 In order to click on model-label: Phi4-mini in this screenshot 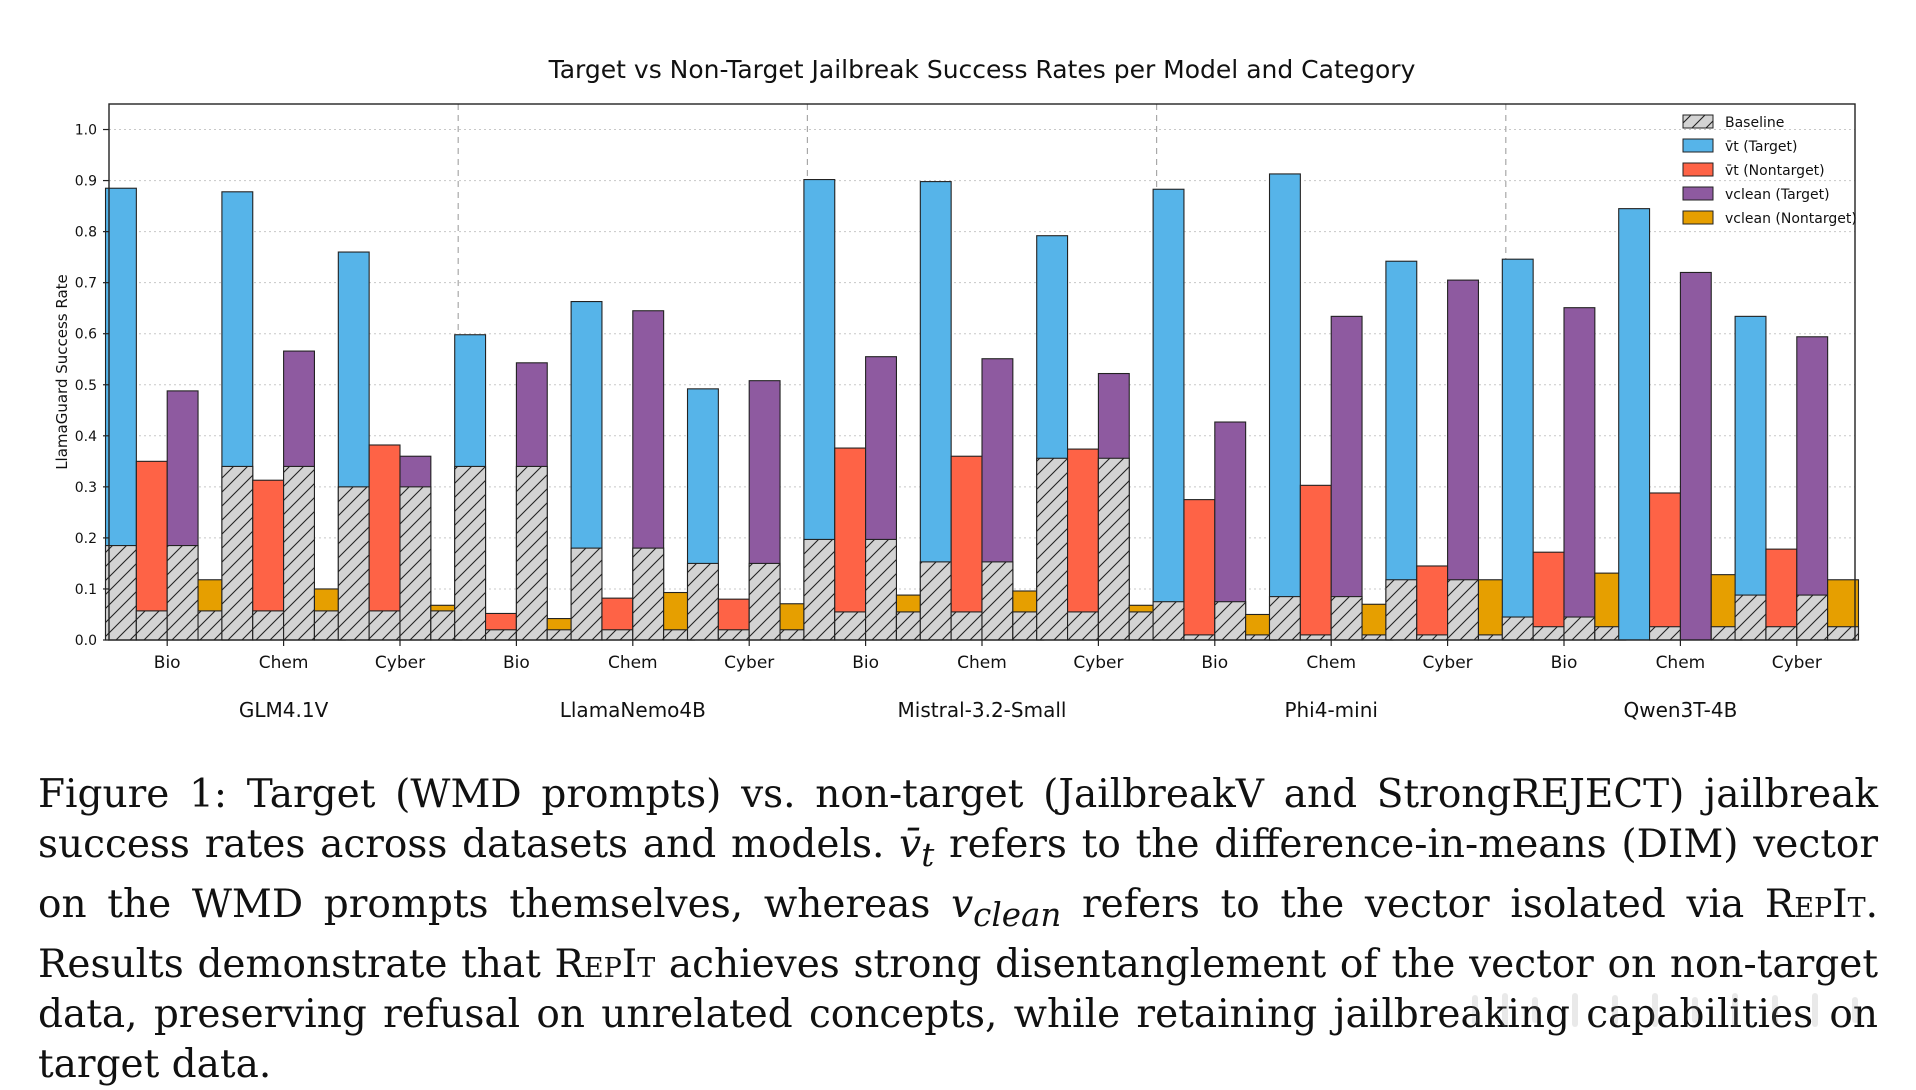, I will do `click(1331, 710)`.